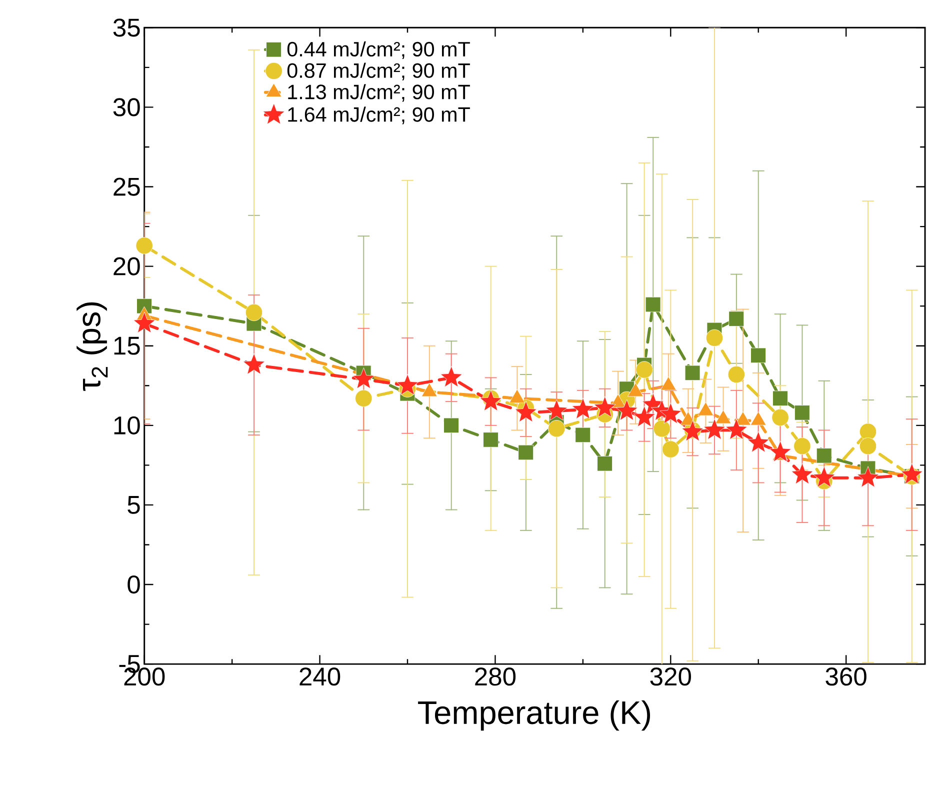 Image resolution: width=927 pixels, height=794 pixels. Describe the element at coordinates (320, 677) in the screenshot. I see `x-tick-label: 240` at that location.